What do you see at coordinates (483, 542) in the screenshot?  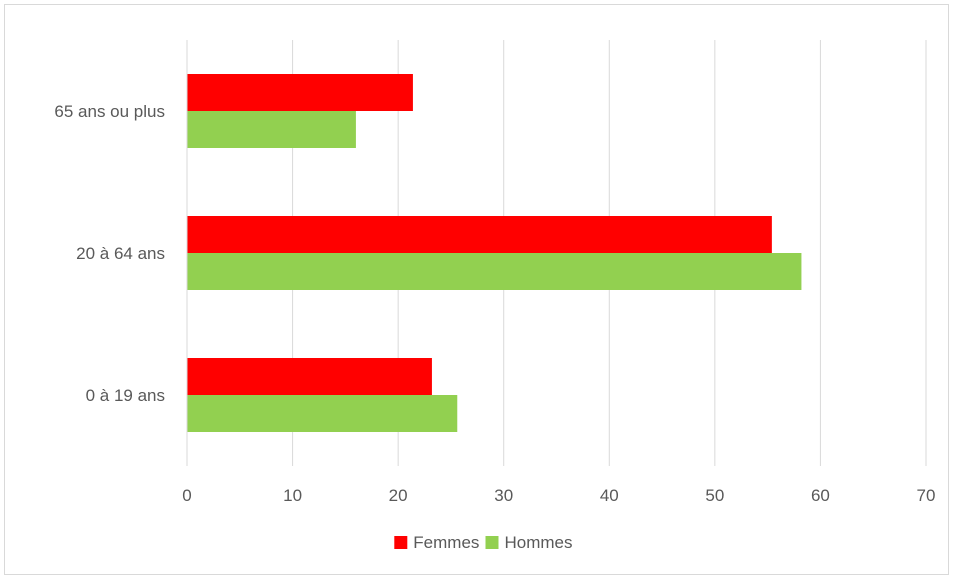 I see `legend: Femmes Hommes` at bounding box center [483, 542].